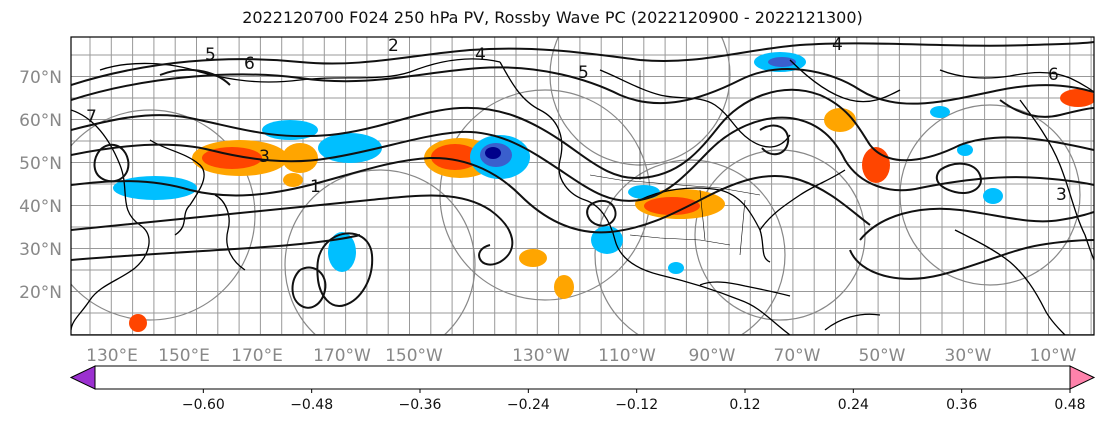 The width and height of the screenshot is (1105, 429). Describe the element at coordinates (1053, 356) in the screenshot. I see `lon-tick-label: 10°W` at that location.